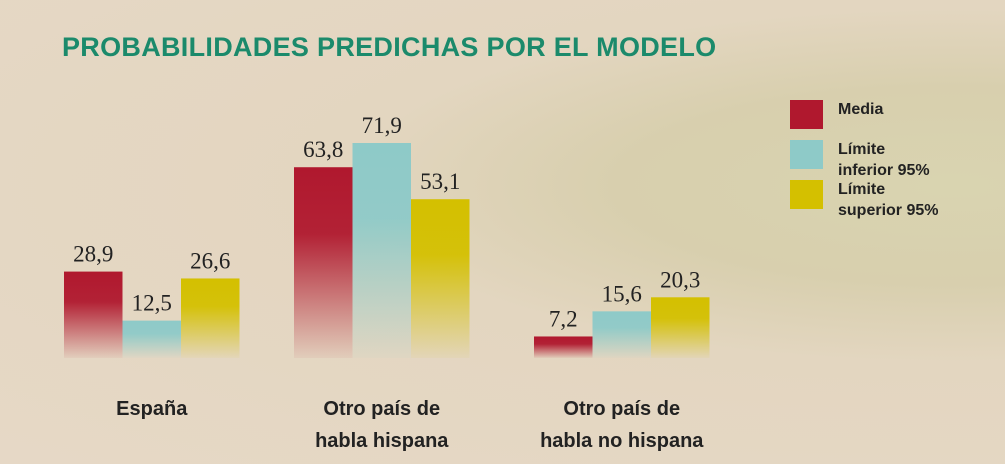 The image size is (1005, 464). Describe the element at coordinates (389, 47) in the screenshot. I see `chart-title: PROBABILIDADES PREDICHAS POR EL MODELO` at that location.